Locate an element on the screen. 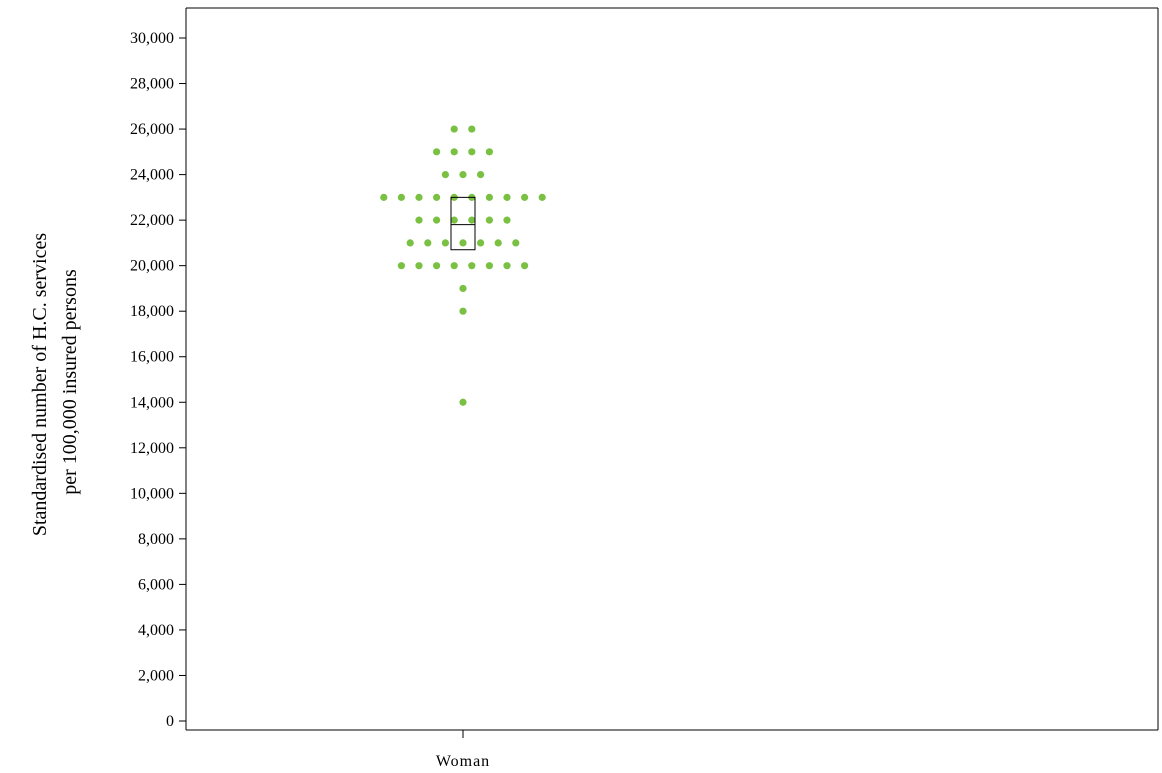 This screenshot has width=1162, height=773. y-tick-label: 2,000 is located at coordinates (156, 675).